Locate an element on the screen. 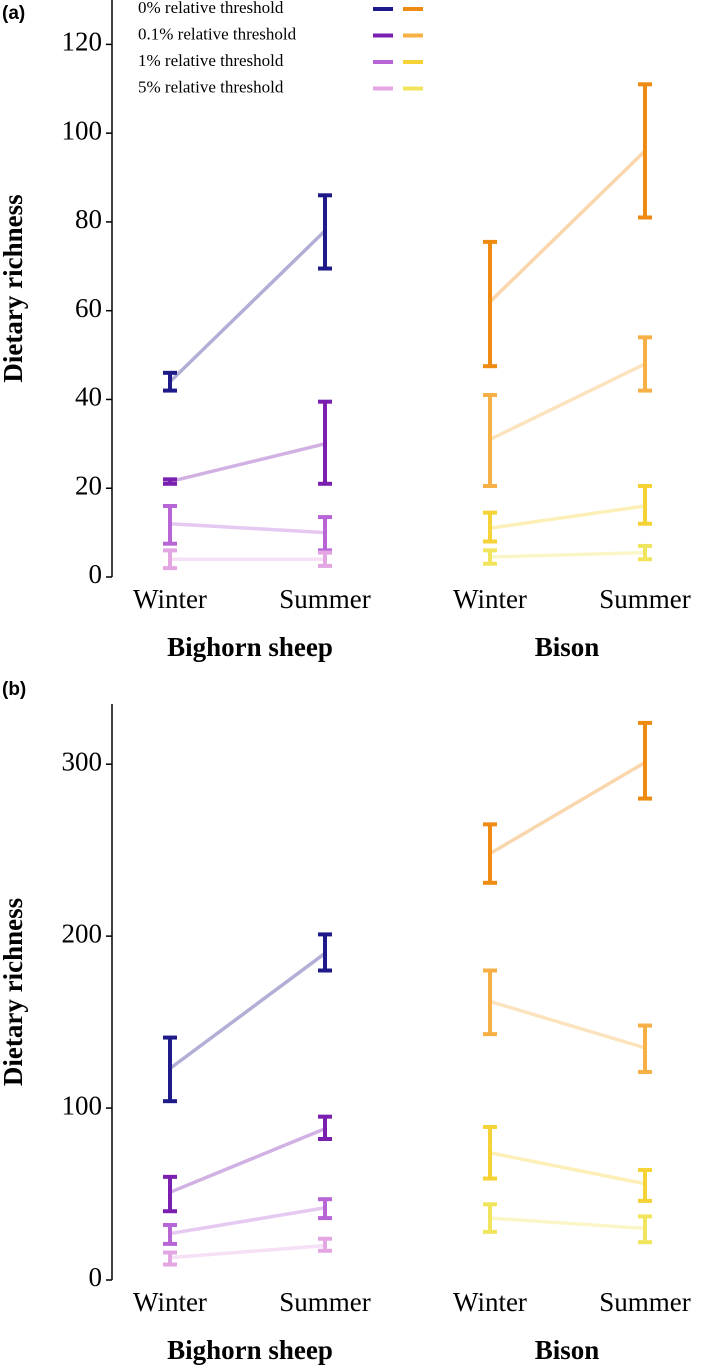 This screenshot has width=709, height=1371. legend-label: 0.1% relative threshold is located at coordinates (217, 33).